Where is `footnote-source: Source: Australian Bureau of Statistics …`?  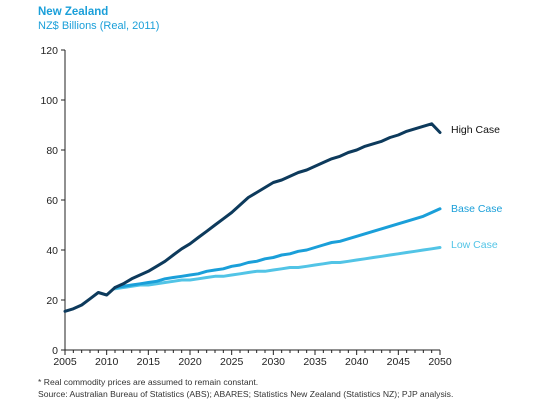
footnote-source: Source: Australian Bureau of Statistics … is located at coordinates (246, 394).